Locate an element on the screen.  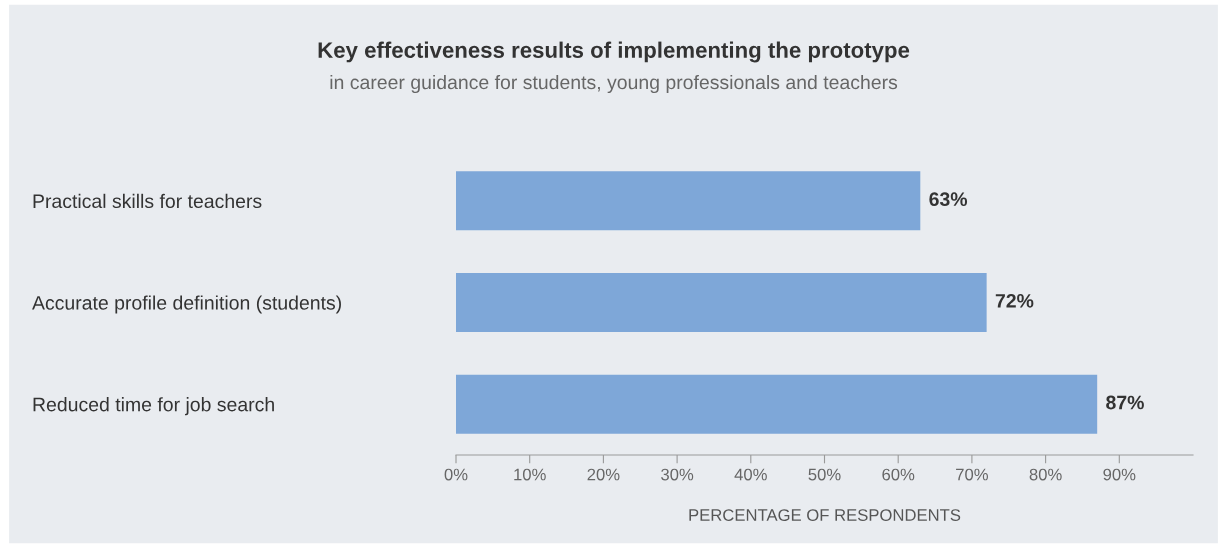
x-tick-label: 60% is located at coordinates (898, 474).